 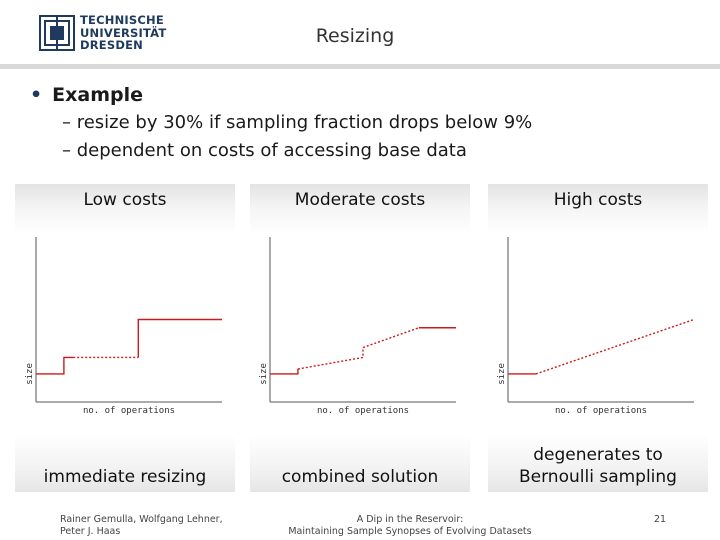 What do you see at coordinates (598, 200) in the screenshot?
I see `column-heading-text: High costs` at bounding box center [598, 200].